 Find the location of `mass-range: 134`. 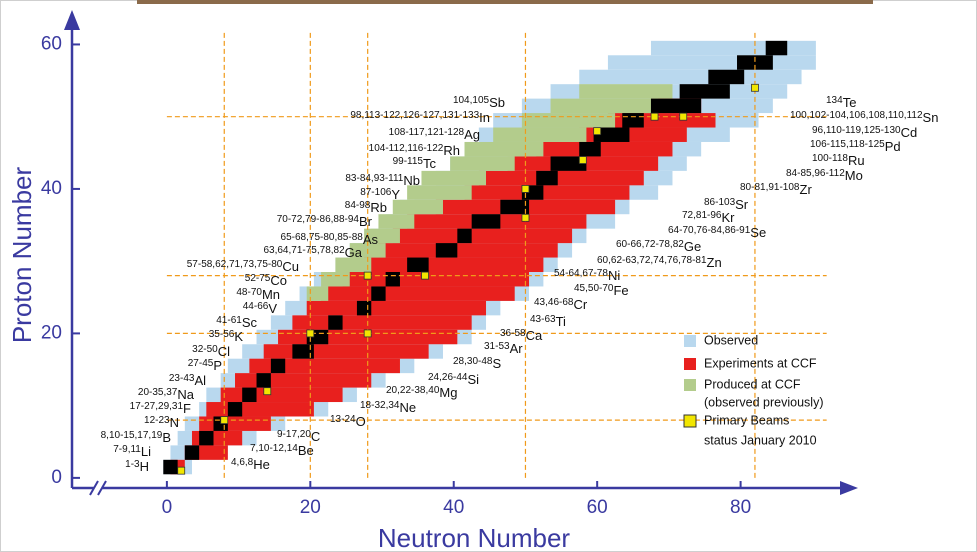

mass-range: 134 is located at coordinates (834, 100).